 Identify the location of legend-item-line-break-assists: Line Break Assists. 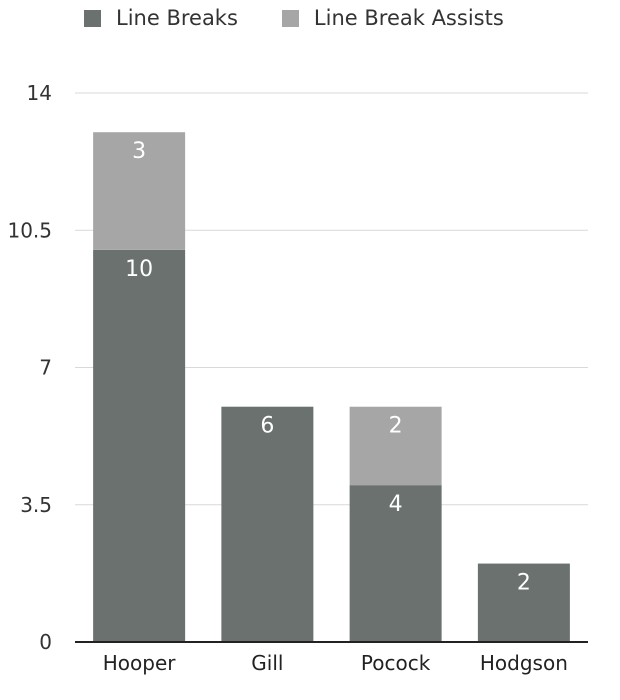
(392, 18).